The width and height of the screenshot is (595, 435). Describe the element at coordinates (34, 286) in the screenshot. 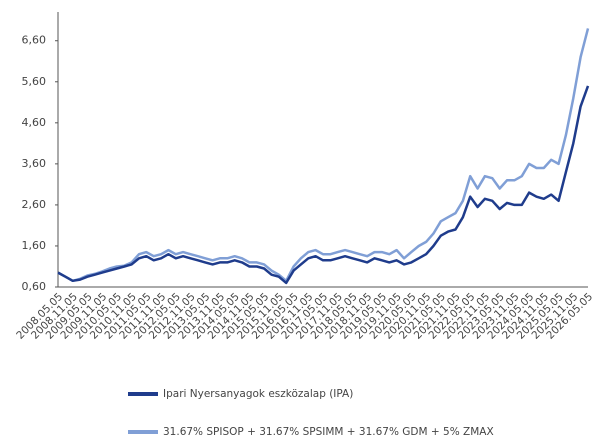

I see `y-tick-label: 0,60` at that location.